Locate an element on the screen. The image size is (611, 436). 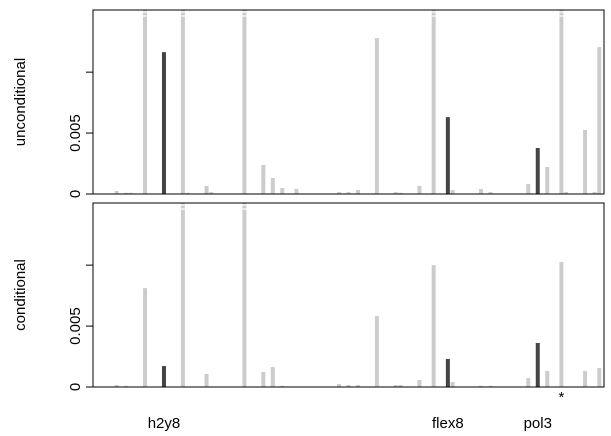
y-axis-label: unconditional is located at coordinates (20, 102).